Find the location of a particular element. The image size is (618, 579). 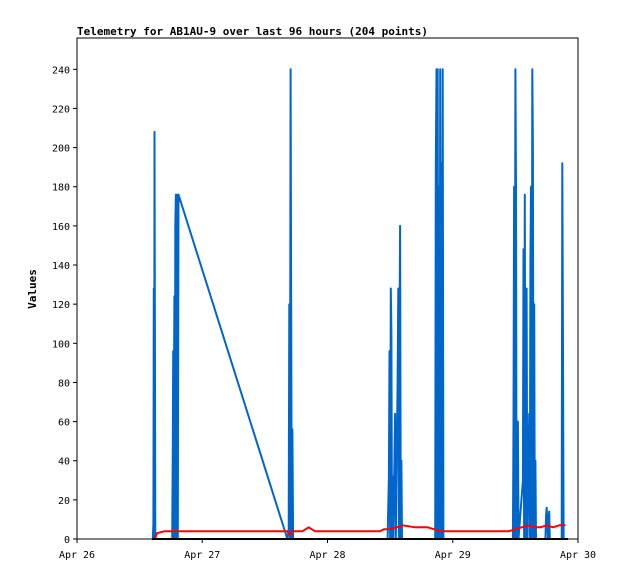

y-tick-label: 120 is located at coordinates (61, 305).